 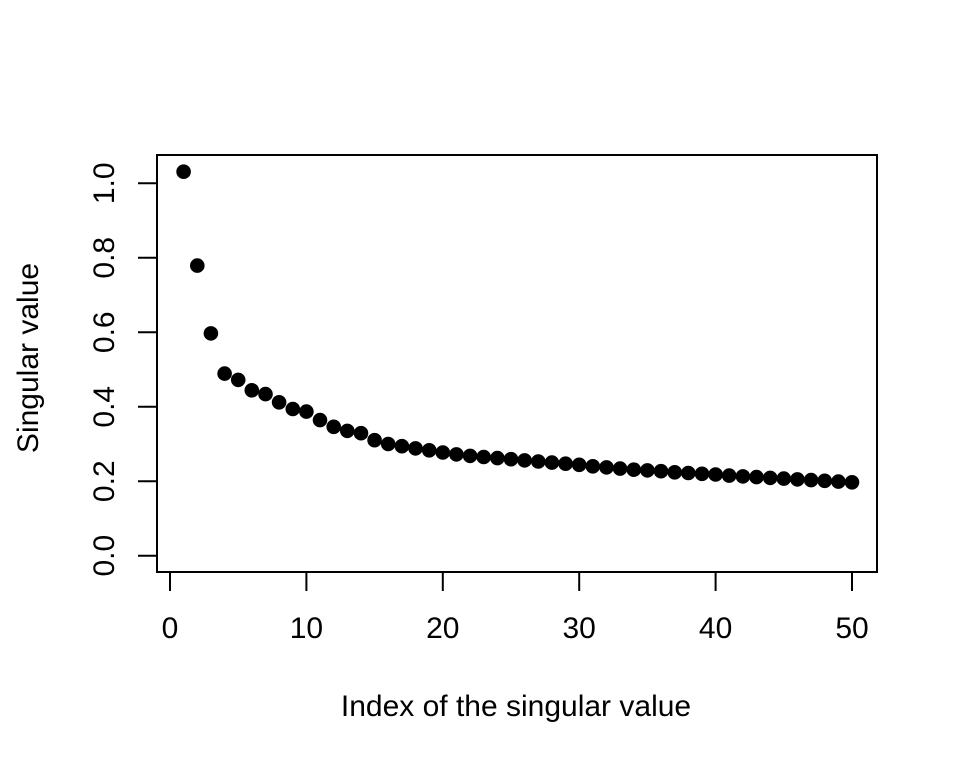 What do you see at coordinates (306, 628) in the screenshot?
I see `x-tick-label: 10` at bounding box center [306, 628].